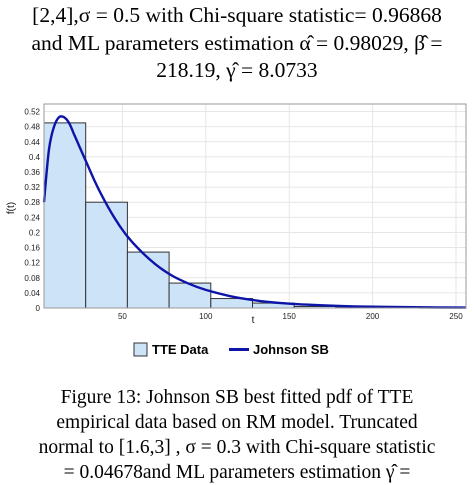 The height and width of the screenshot is (485, 474). What do you see at coordinates (32, 172) in the screenshot?
I see `y-tick-label: 0.36` at bounding box center [32, 172].